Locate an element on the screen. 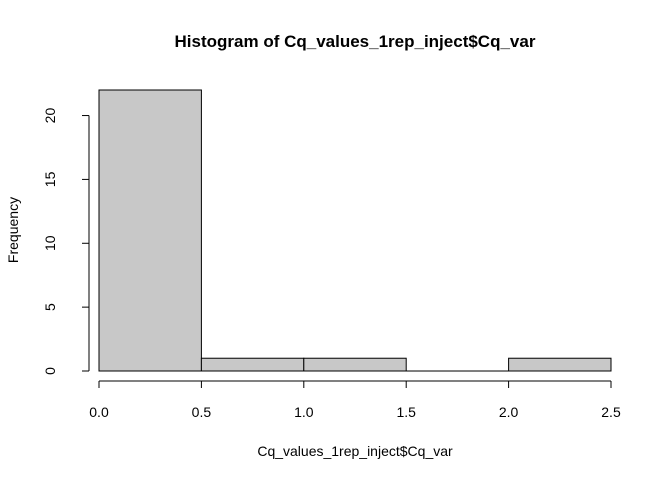 The image size is (672, 480). x-tick-label: 0.5 is located at coordinates (202, 412).